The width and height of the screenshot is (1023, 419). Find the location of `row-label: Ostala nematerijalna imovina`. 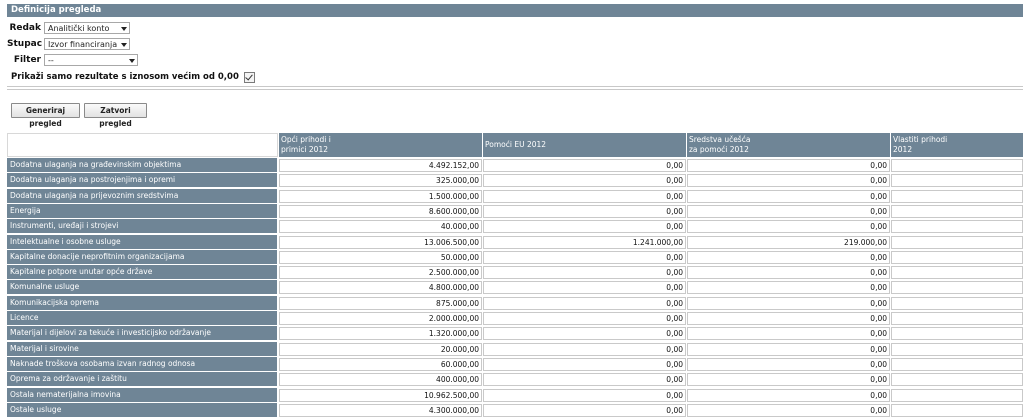

row-label: Ostala nematerijalna imovina is located at coordinates (142, 395).